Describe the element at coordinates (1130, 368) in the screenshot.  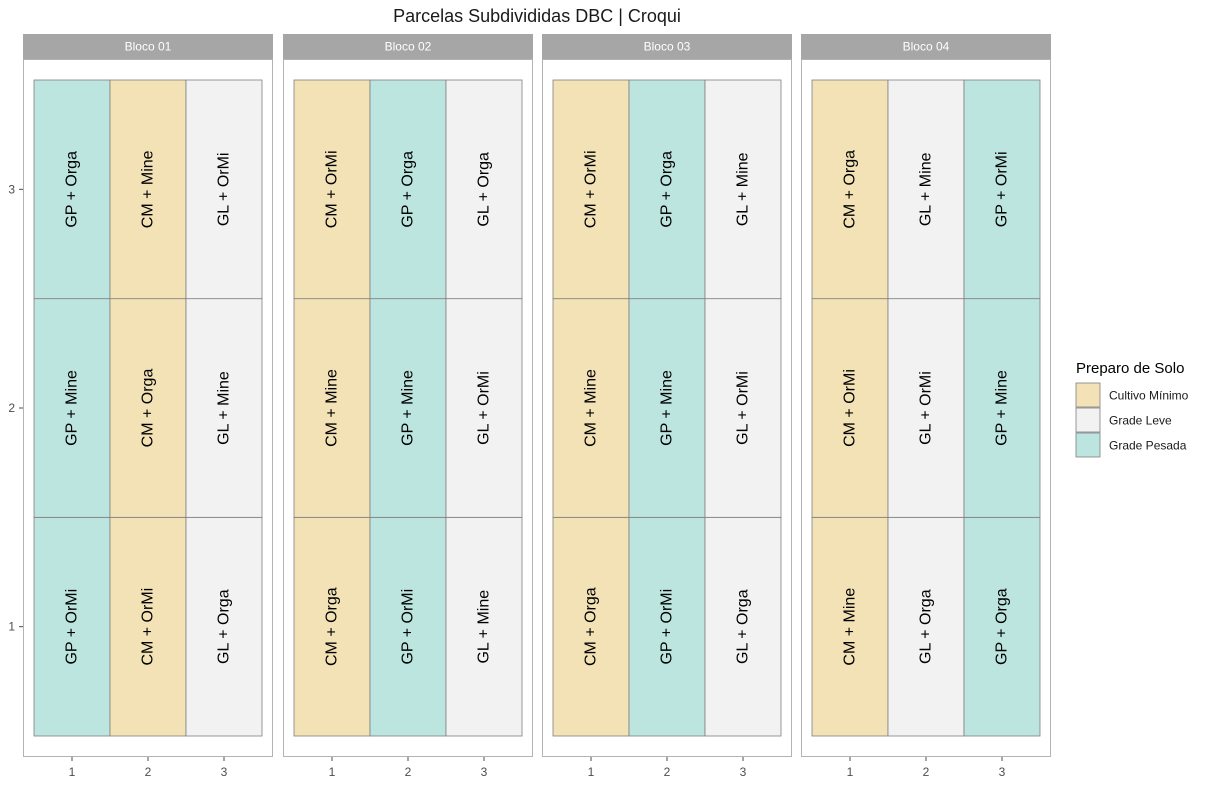
I see `legend-title: Preparo de Solo` at that location.